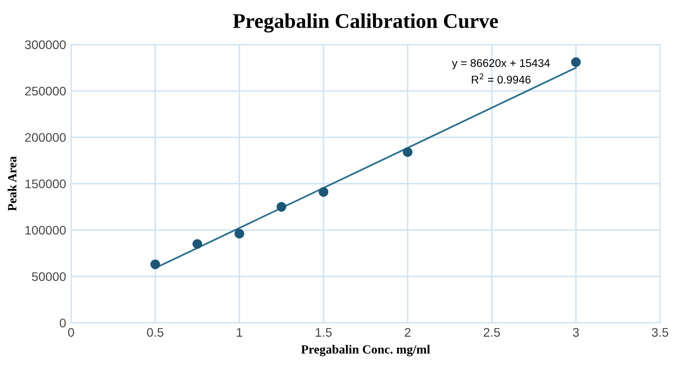 The image size is (677, 371). I want to click on y-tick-label: 250000, so click(45, 91).